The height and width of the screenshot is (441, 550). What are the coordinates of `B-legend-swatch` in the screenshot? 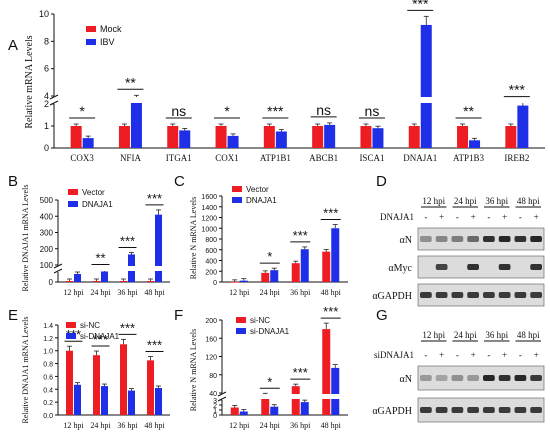 It's located at (73, 204).